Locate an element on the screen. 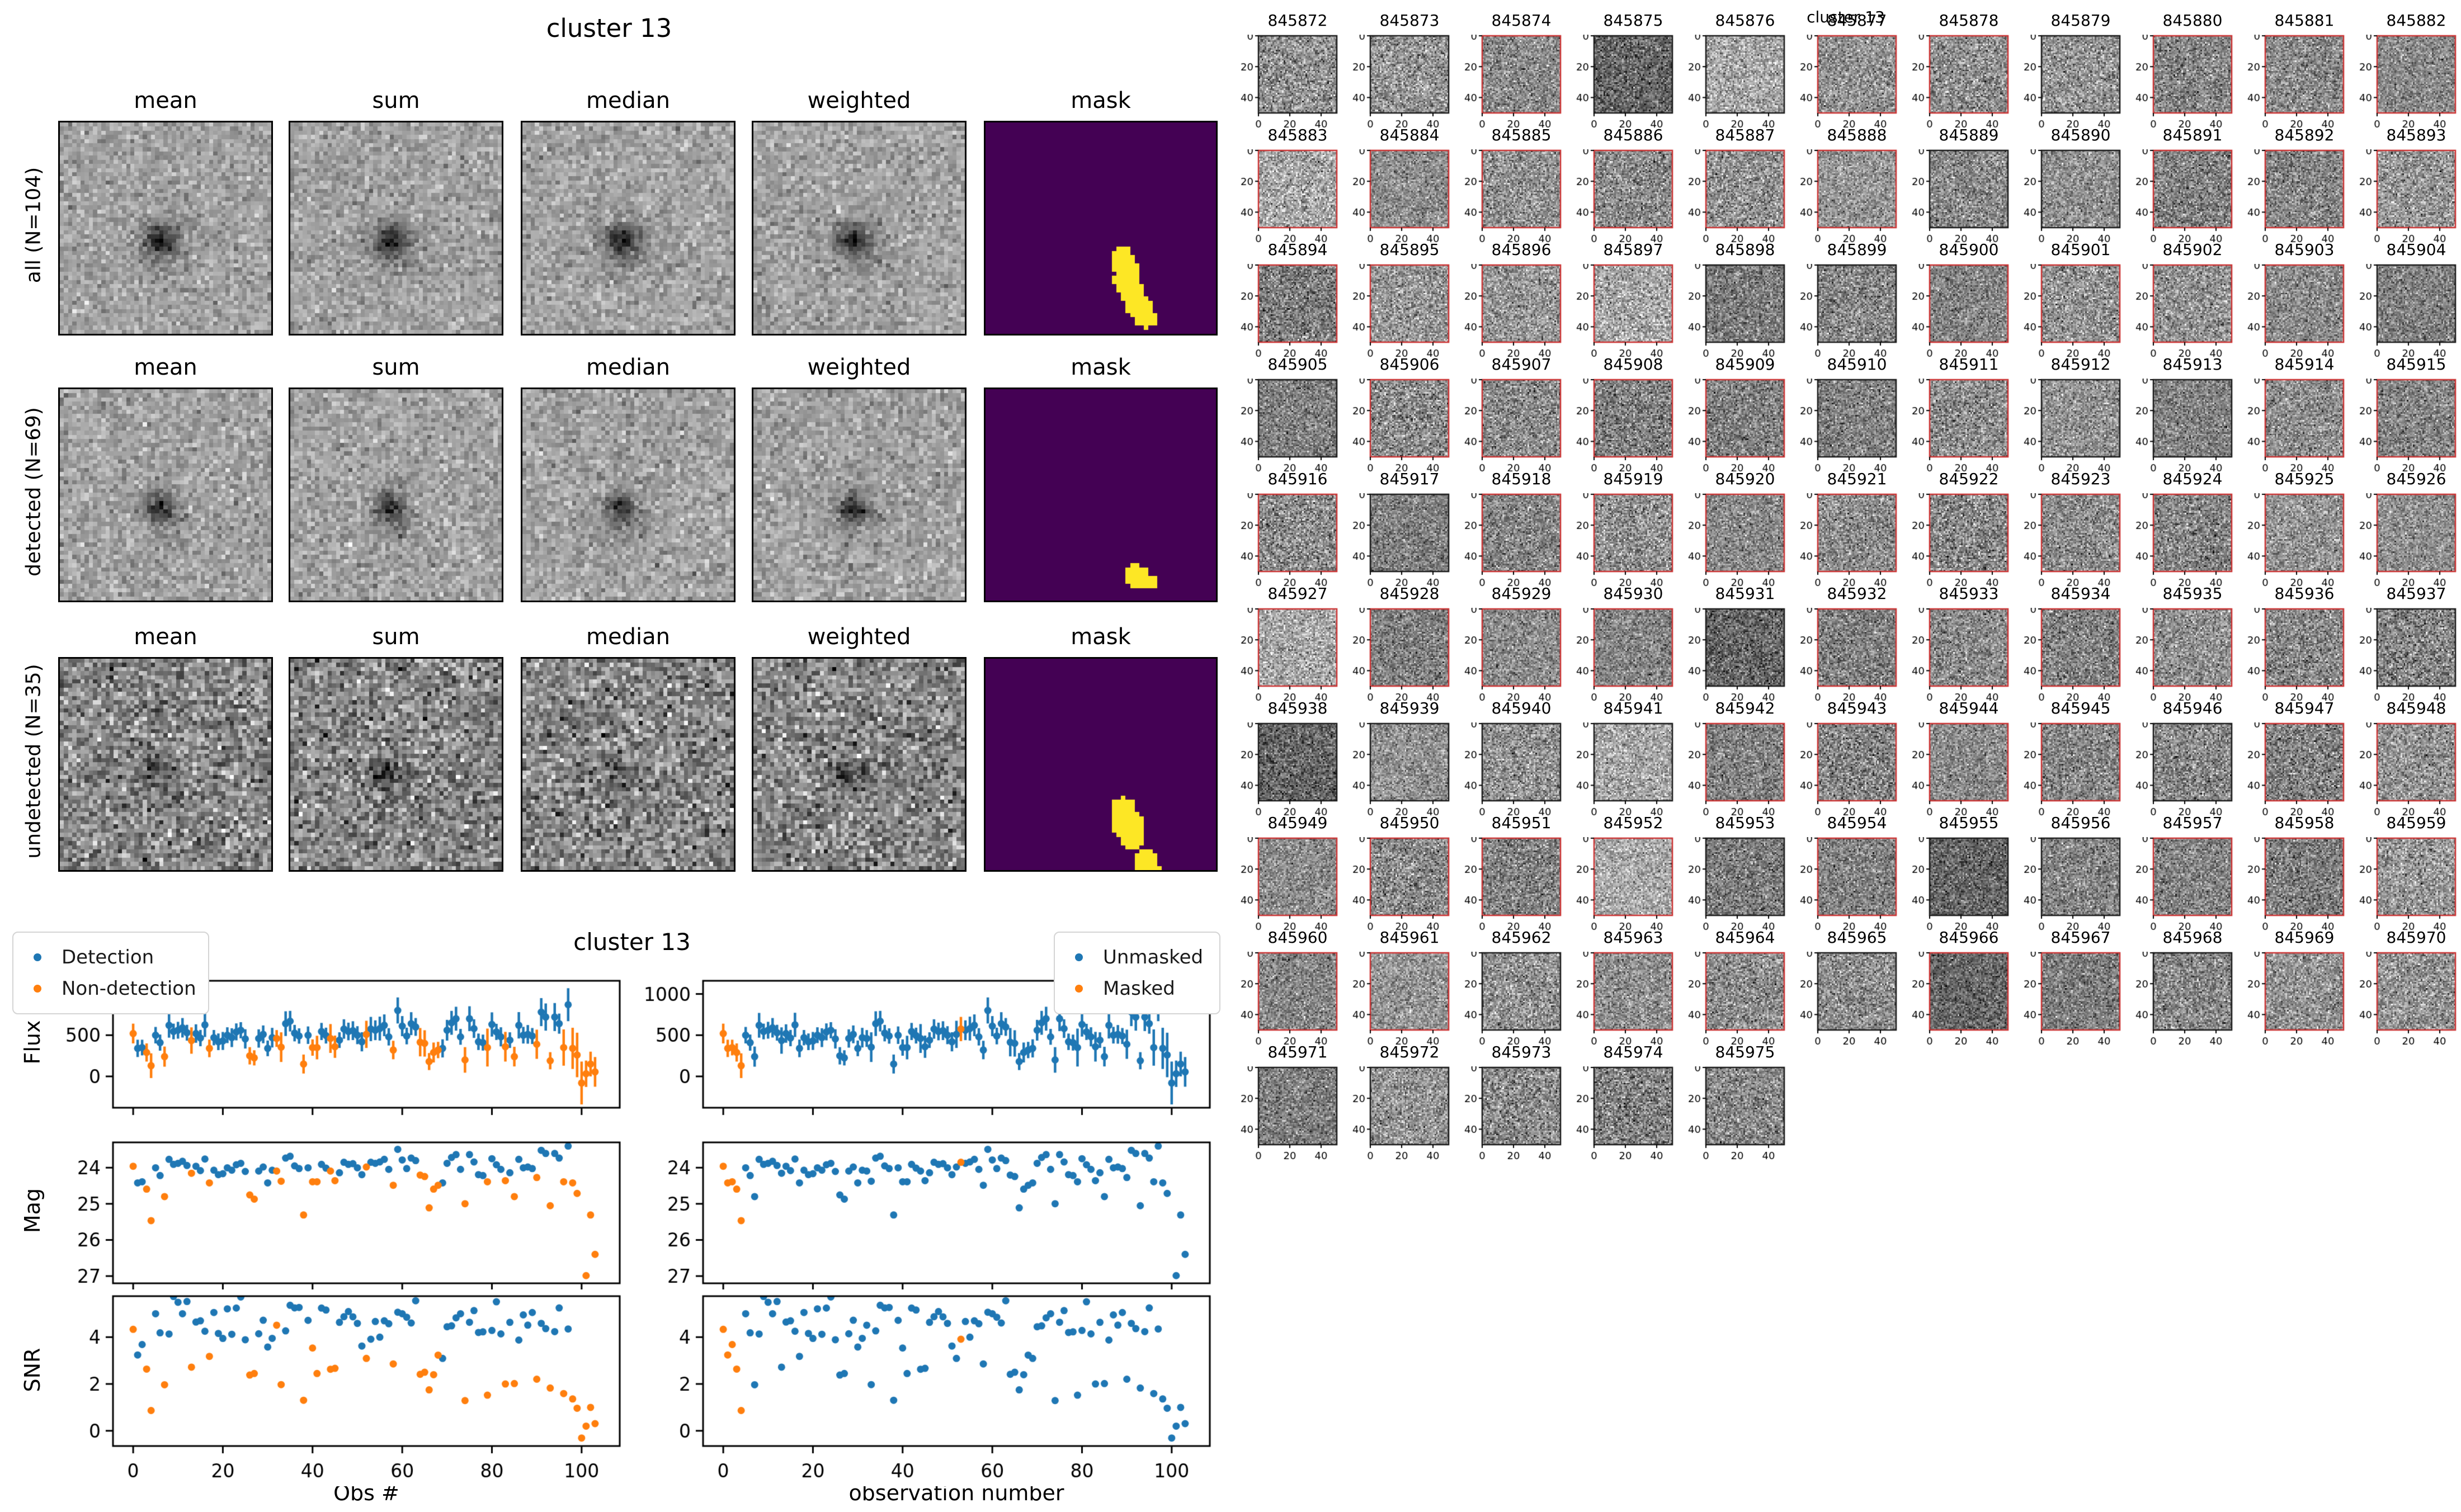  thumbnail-title-845956: 845956 is located at coordinates (2080, 823).